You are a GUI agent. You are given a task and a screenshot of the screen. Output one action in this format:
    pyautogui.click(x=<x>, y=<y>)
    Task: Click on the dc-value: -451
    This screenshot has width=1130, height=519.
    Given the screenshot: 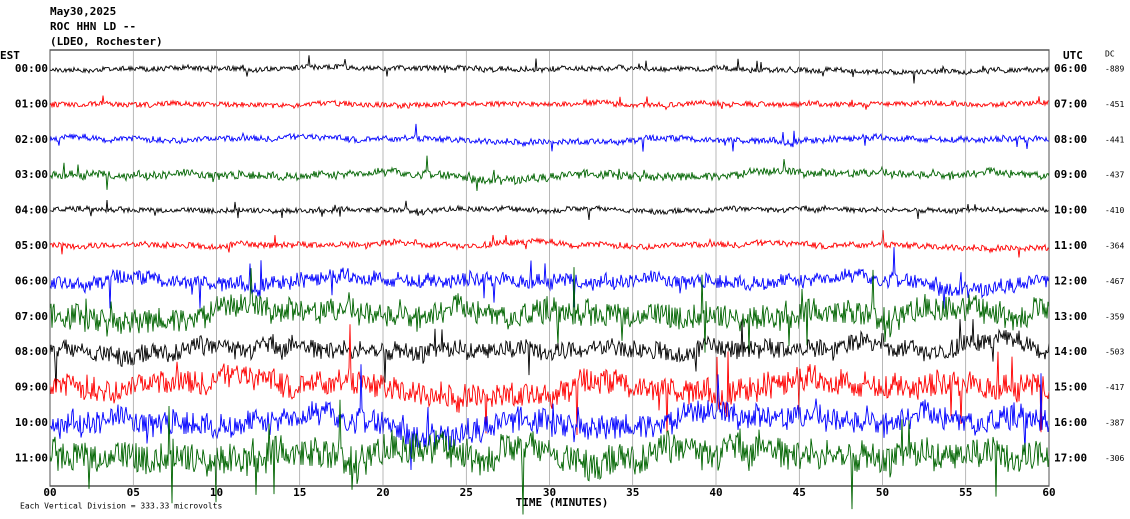 What is the action you would take?
    pyautogui.click(x=1114, y=104)
    